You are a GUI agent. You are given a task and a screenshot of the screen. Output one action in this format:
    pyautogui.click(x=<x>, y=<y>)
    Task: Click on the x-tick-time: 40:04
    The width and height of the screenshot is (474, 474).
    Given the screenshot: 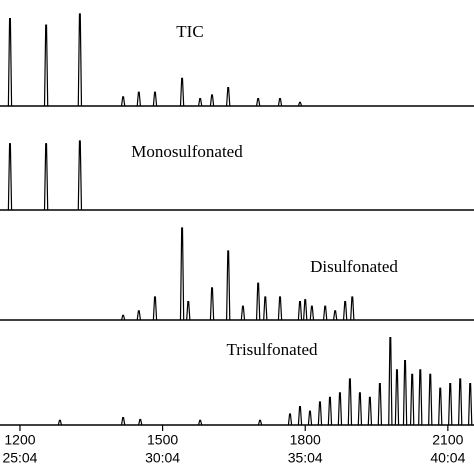 What is the action you would take?
    pyautogui.click(x=447, y=458)
    